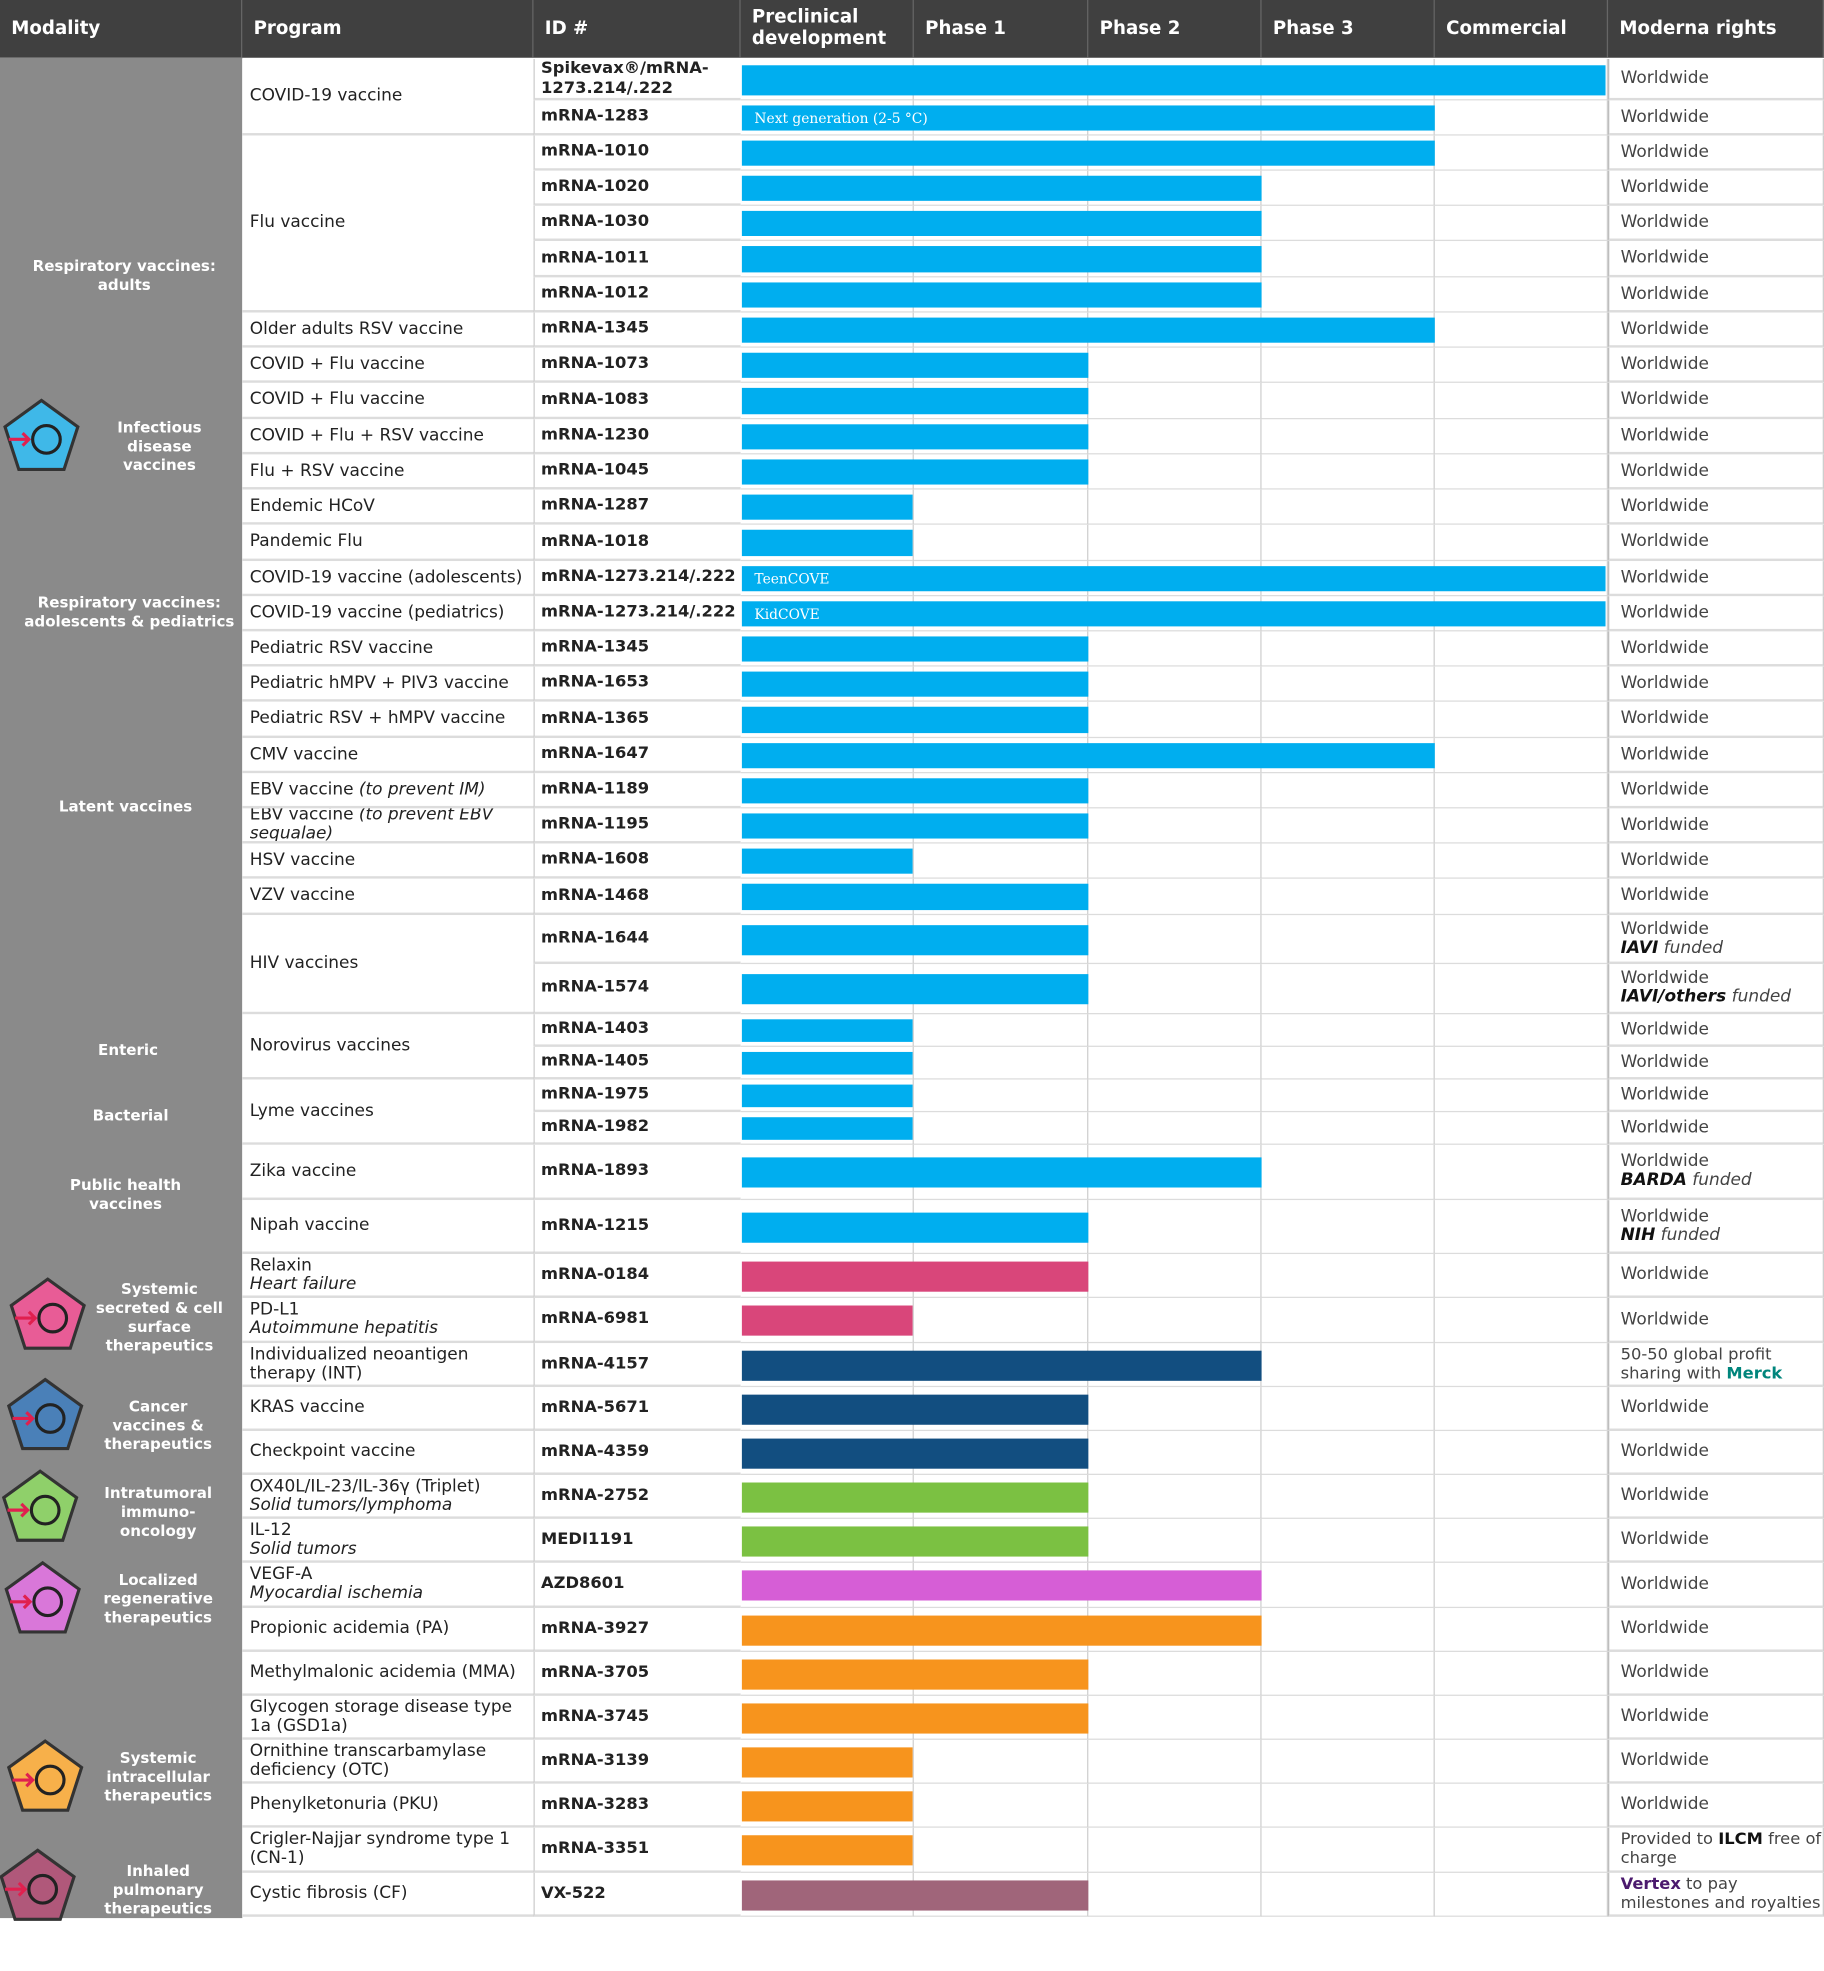 The width and height of the screenshot is (1824, 1971). What do you see at coordinates (595, 754) in the screenshot?
I see `program-id: mRNA-1647` at bounding box center [595, 754].